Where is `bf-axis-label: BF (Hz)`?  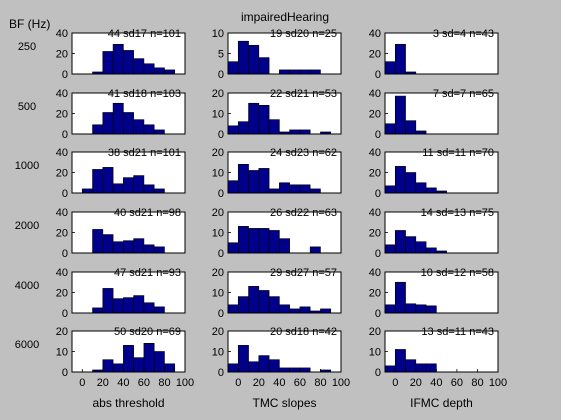
bf-axis-label: BF (Hz) is located at coordinates (29, 24).